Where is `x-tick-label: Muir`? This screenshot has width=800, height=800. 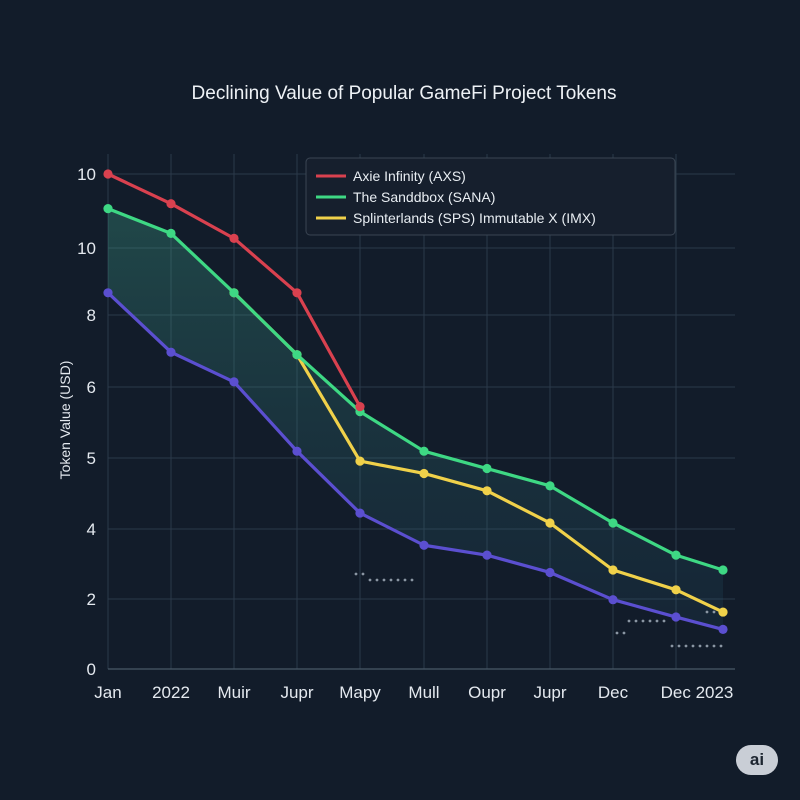
x-tick-label: Muir is located at coordinates (233, 692).